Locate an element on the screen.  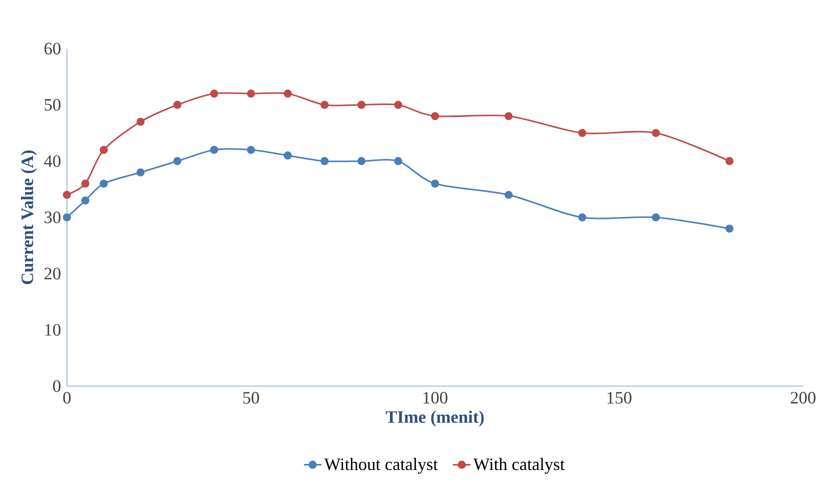
y-tick-label: 50 is located at coordinates (52, 105).